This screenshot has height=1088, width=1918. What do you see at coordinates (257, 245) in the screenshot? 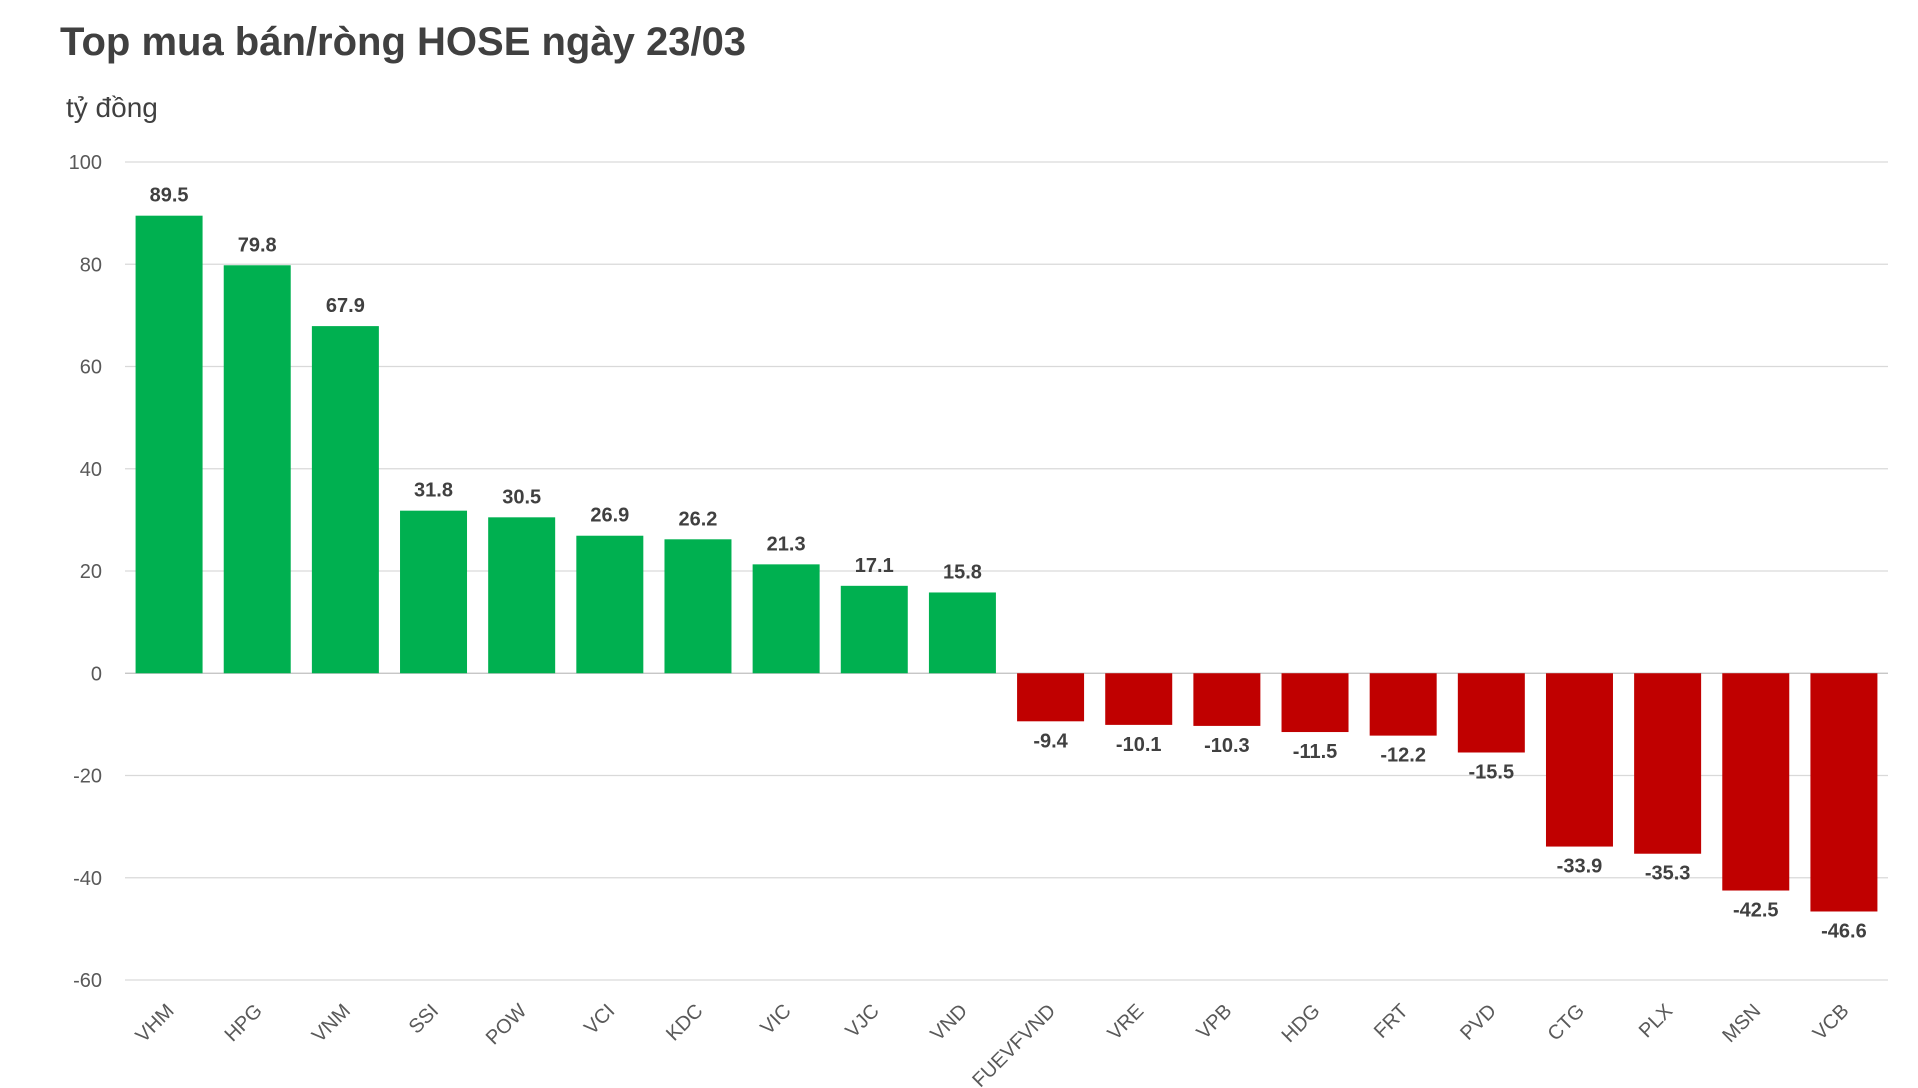
I see `data-label: 79.8` at bounding box center [257, 245].